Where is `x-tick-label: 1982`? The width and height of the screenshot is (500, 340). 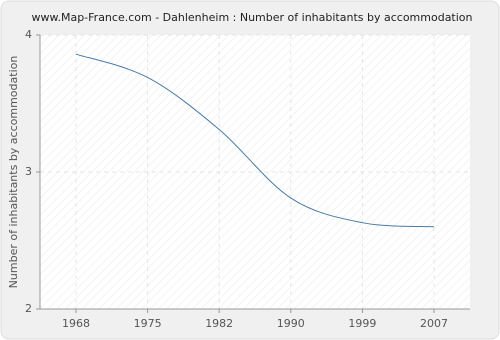 x-tick-label: 1982 is located at coordinates (219, 323).